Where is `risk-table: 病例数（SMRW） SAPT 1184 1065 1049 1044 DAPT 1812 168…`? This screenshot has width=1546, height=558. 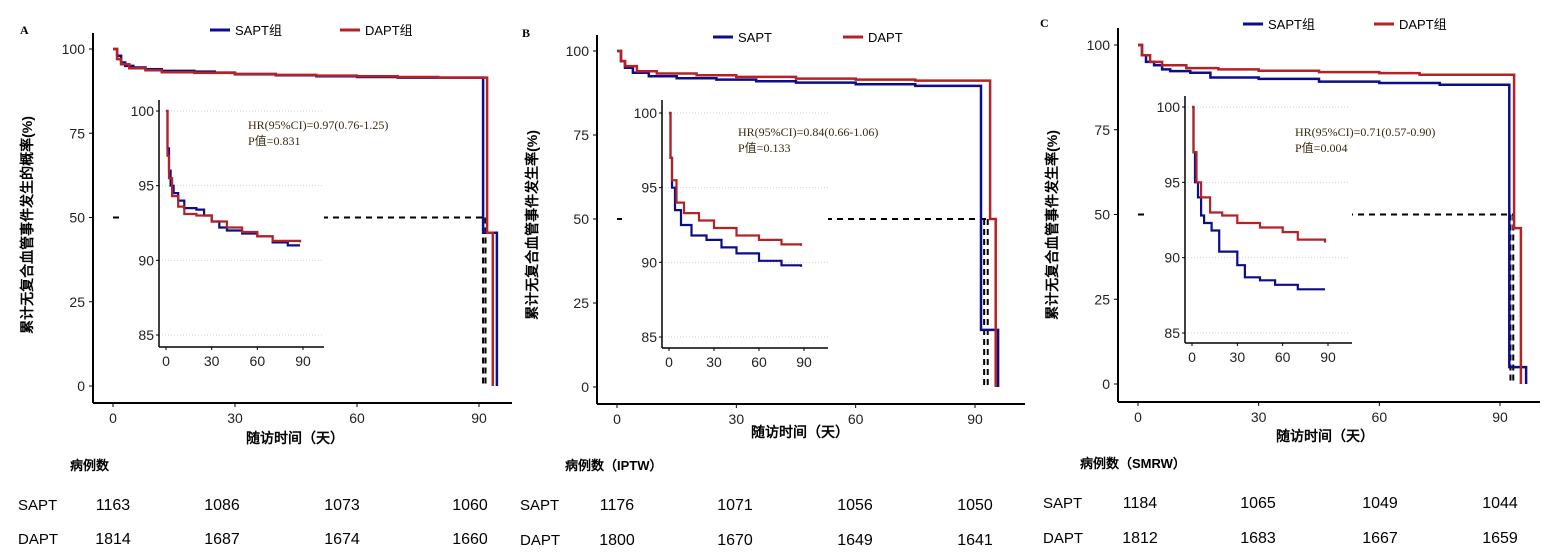
risk-table: 病例数（SMRW） SAPT 1184 1065 1049 1044 DAPT 1812 168… is located at coordinates (1280, 501).